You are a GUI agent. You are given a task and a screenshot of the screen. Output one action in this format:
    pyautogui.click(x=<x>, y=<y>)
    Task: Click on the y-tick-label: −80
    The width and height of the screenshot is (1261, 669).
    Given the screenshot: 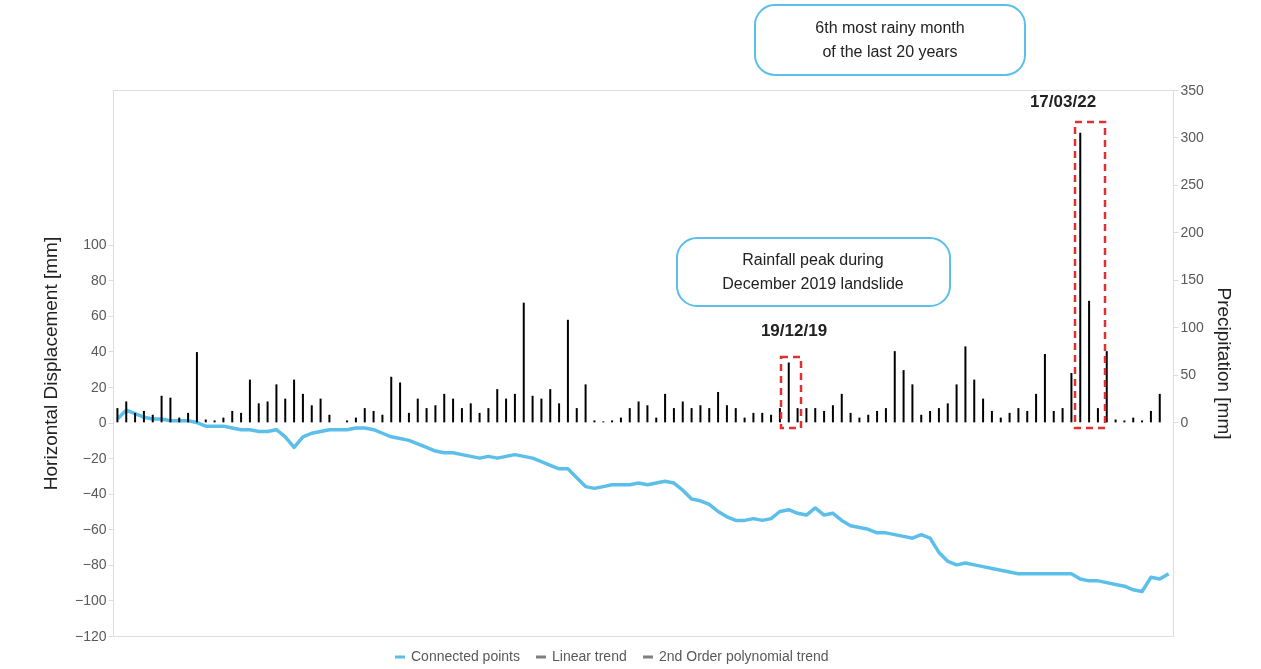 What is the action you would take?
    pyautogui.click(x=94, y=564)
    